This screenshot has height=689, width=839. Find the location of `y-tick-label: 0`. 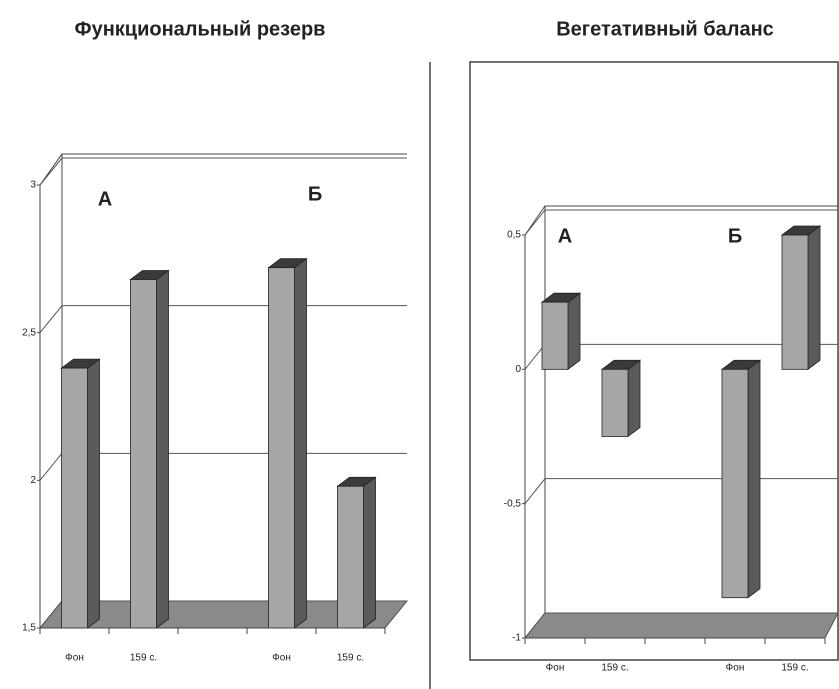

y-tick-label: 0 is located at coordinates (518, 369).